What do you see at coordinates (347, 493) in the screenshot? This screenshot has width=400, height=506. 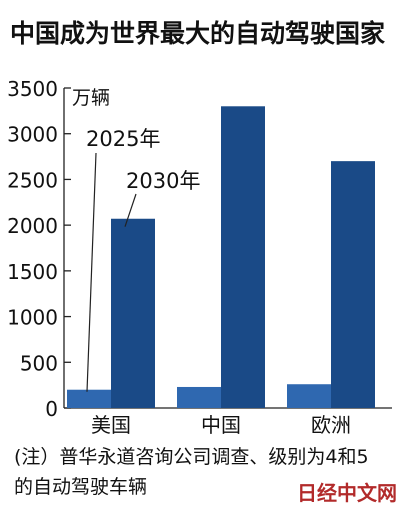 I see `watermark: 日经中文网` at bounding box center [347, 493].